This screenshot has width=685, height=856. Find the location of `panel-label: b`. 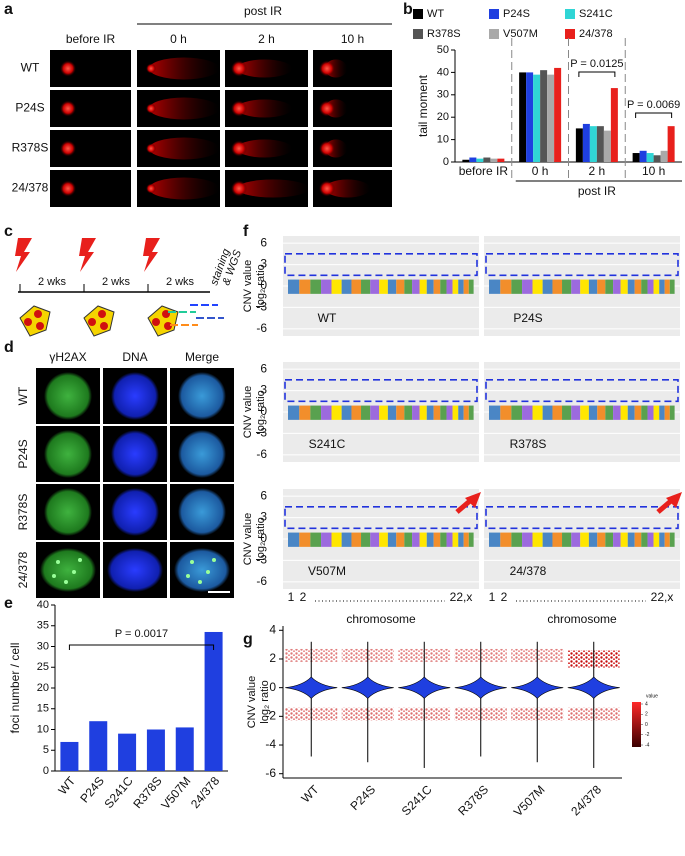

panel-label: b is located at coordinates (408, 9).